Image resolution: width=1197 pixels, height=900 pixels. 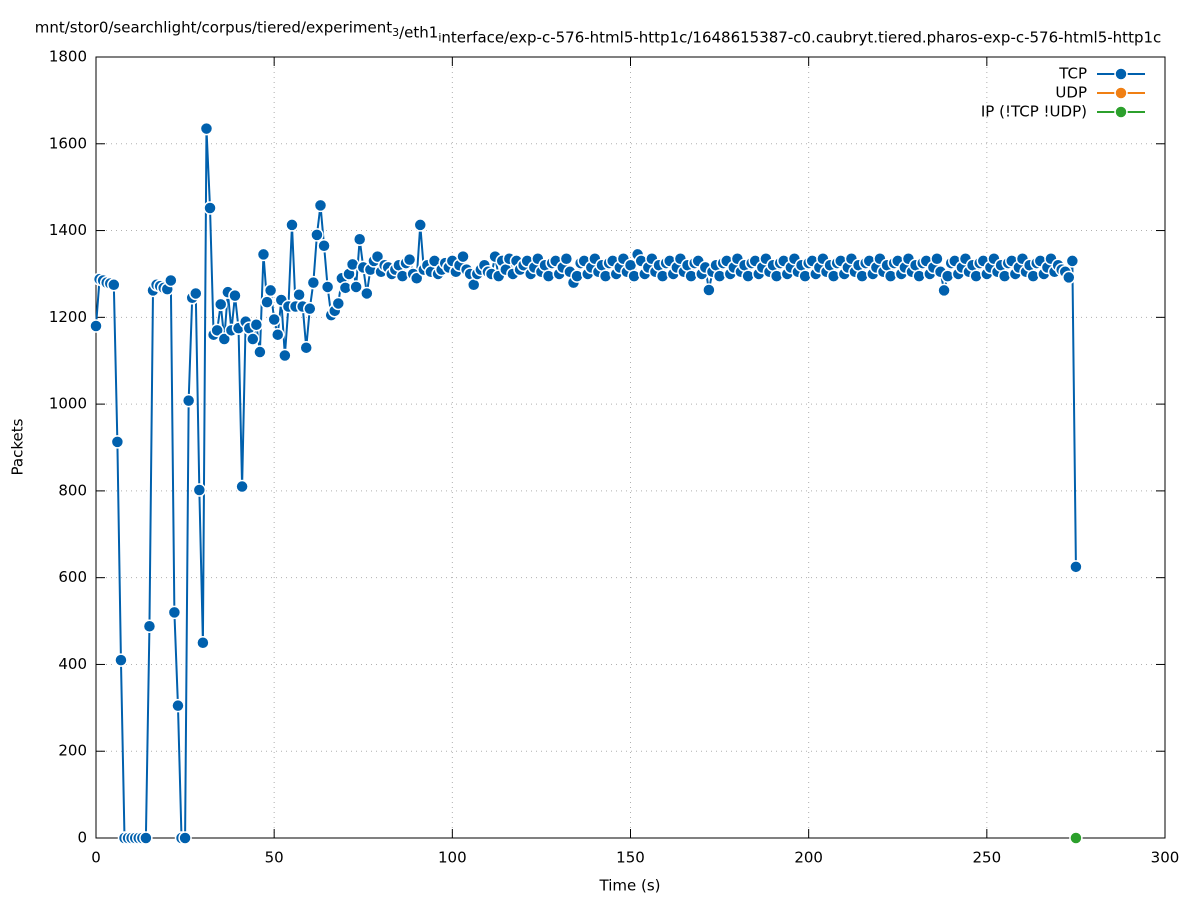 I want to click on x-axis-label: Time (s), so click(x=630, y=886).